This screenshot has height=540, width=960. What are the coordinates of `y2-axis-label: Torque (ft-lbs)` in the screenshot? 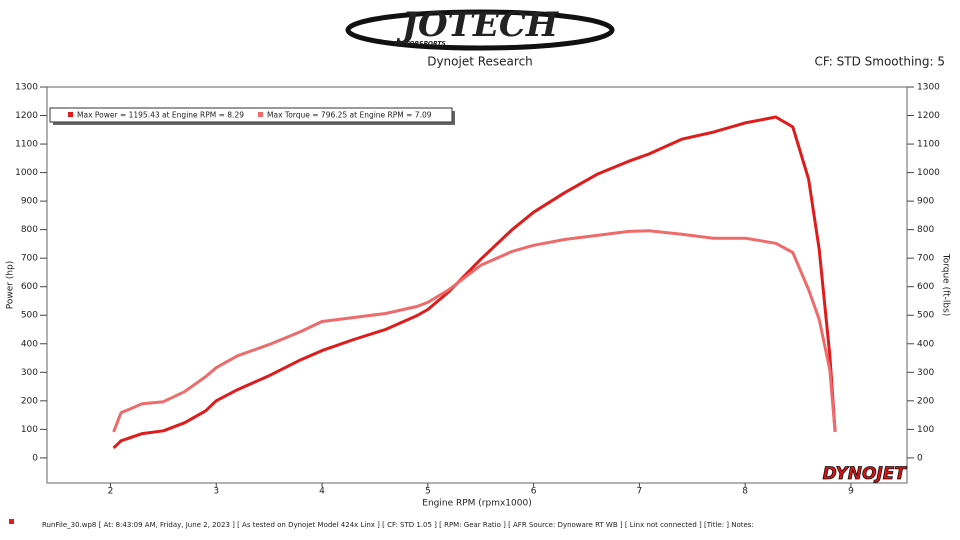 It's located at (946, 285).